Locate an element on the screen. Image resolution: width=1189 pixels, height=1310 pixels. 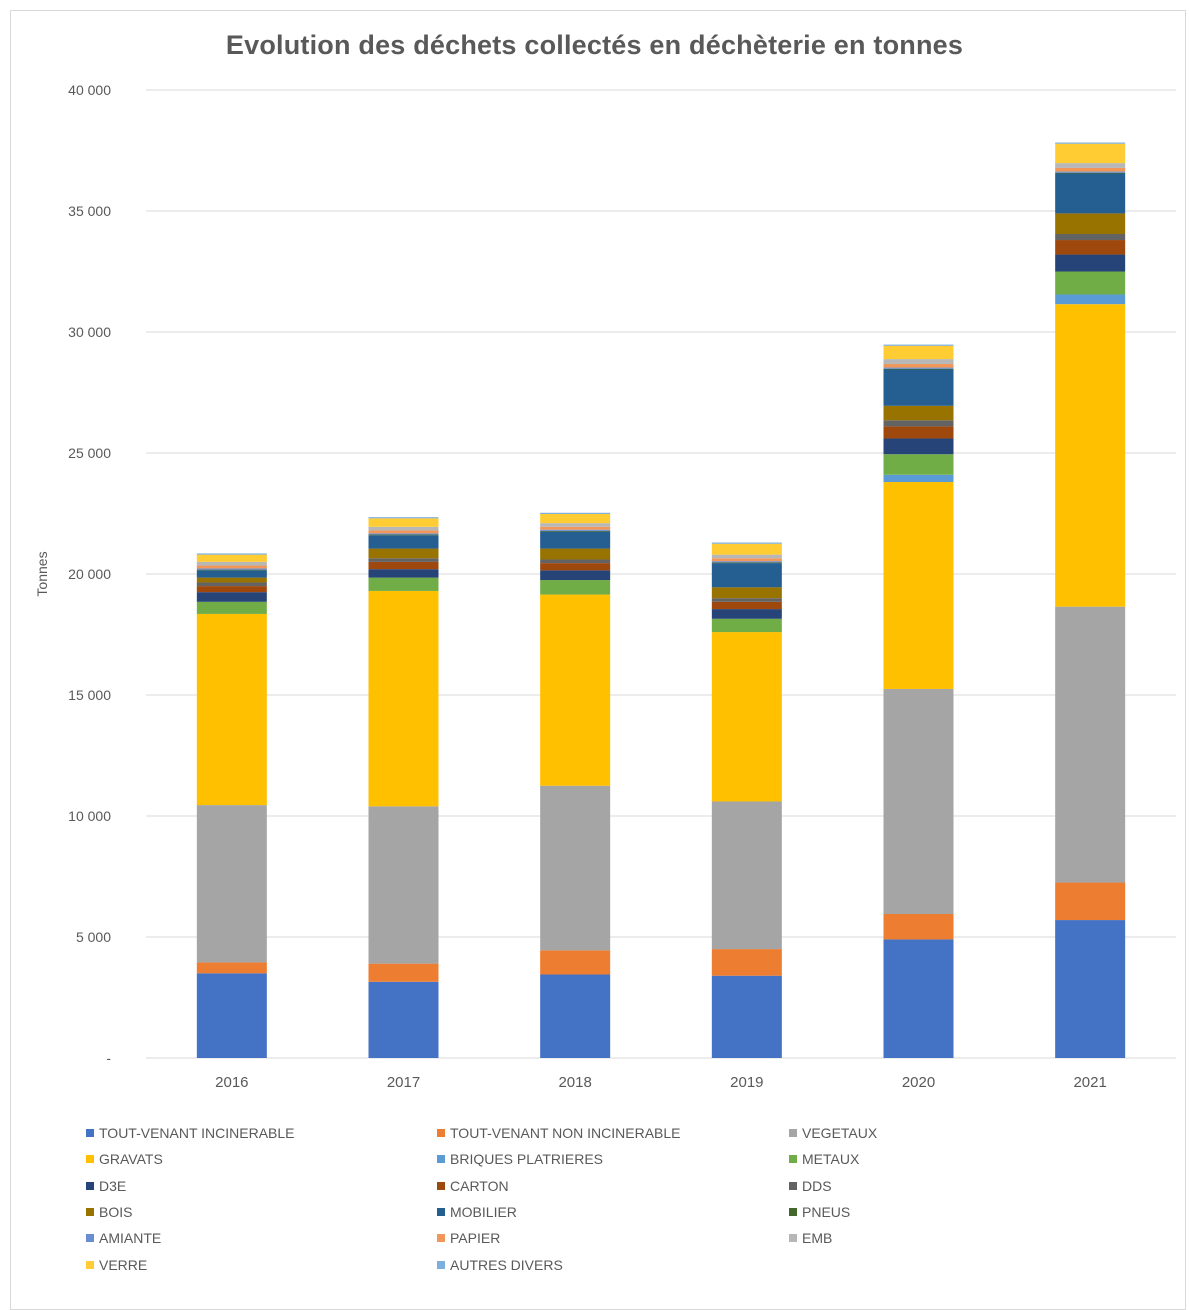
legend-item: VERRE is located at coordinates (116, 1265).